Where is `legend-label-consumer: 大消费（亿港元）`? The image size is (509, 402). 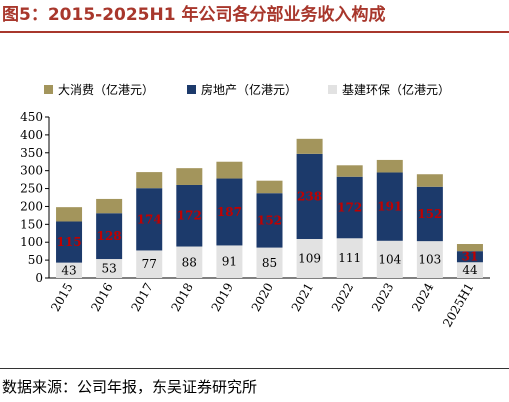
legend-label-consumer: 大消费（亿港元） is located at coordinates (106, 89).